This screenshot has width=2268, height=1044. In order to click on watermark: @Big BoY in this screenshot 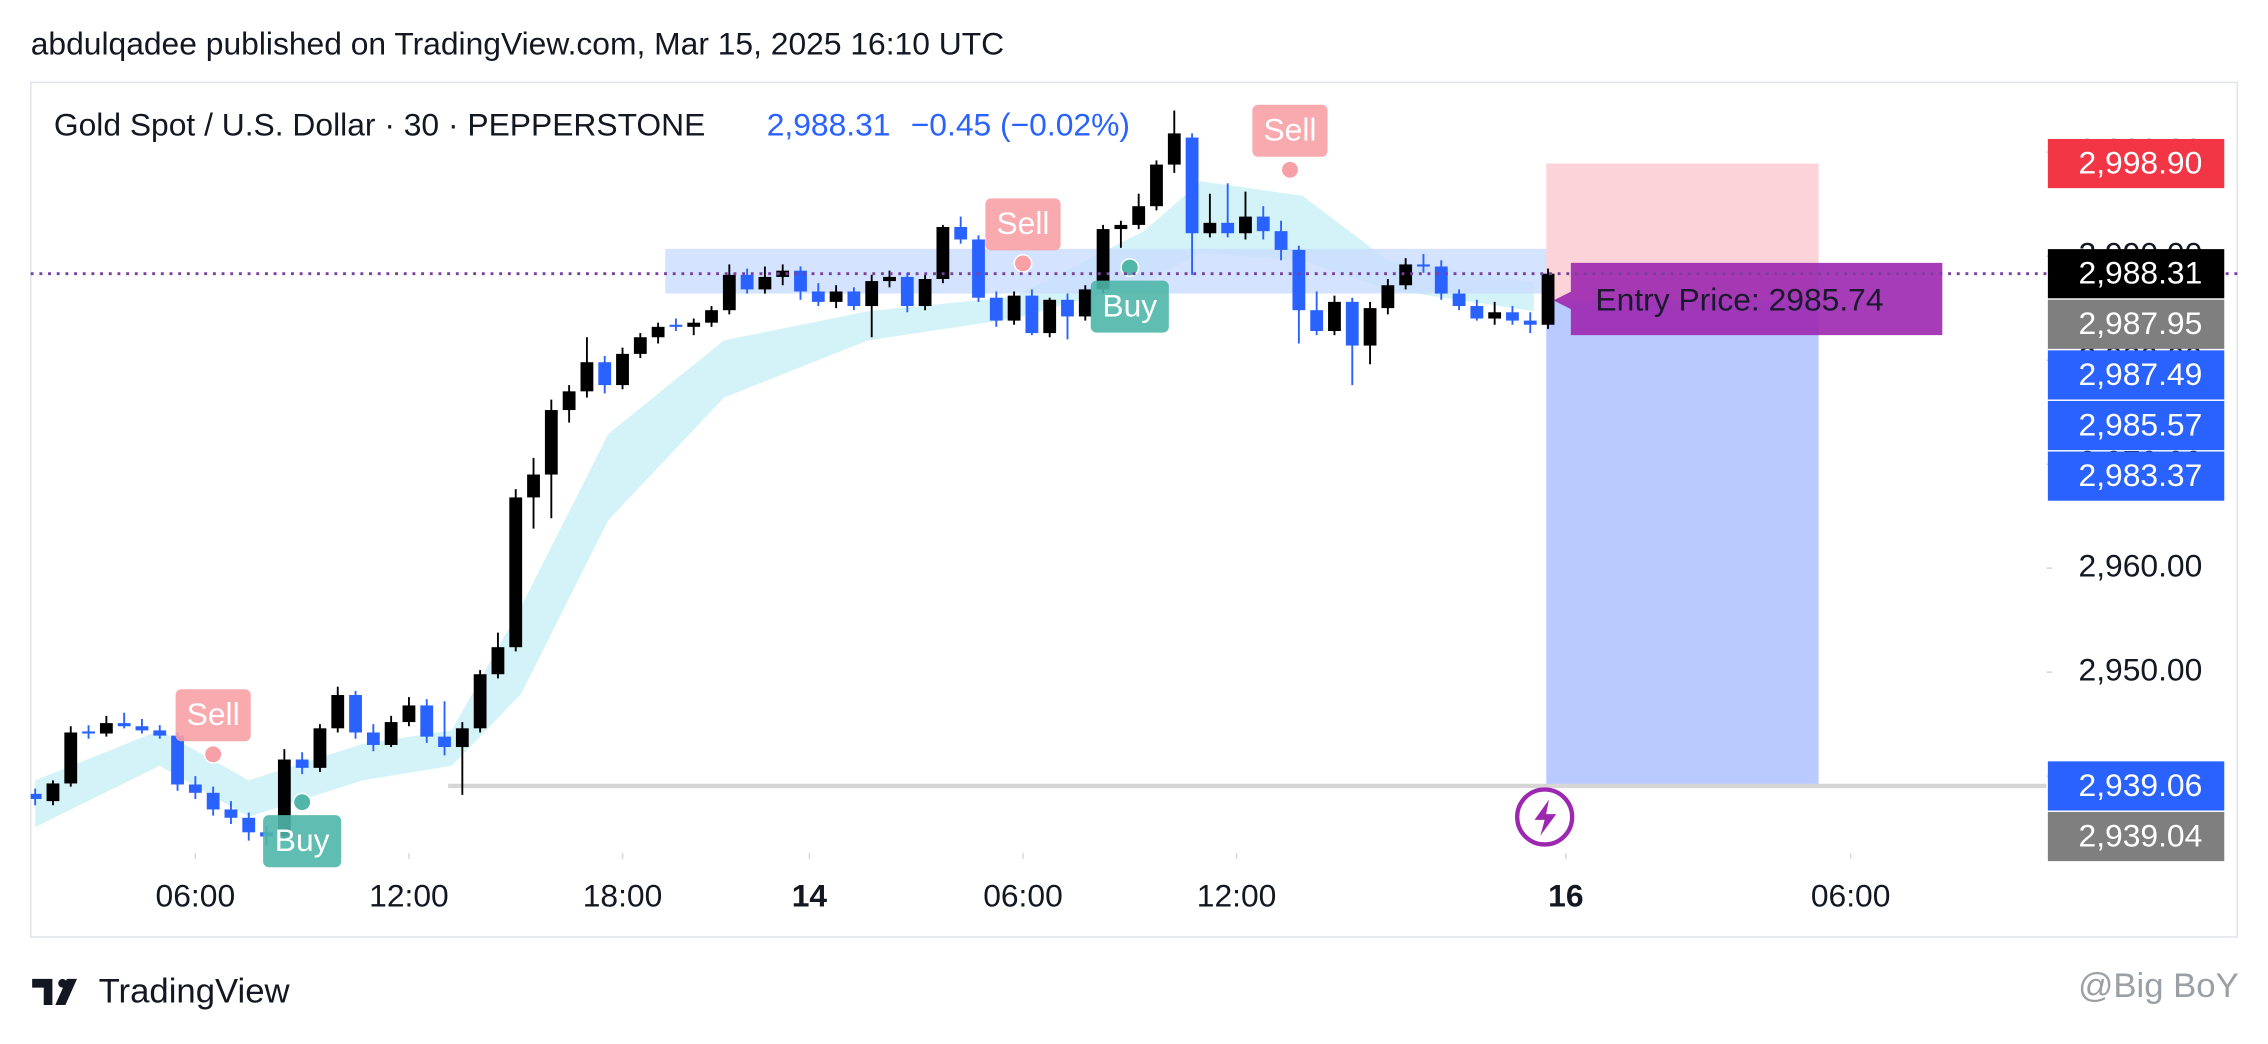, I will do `click(2158, 986)`.